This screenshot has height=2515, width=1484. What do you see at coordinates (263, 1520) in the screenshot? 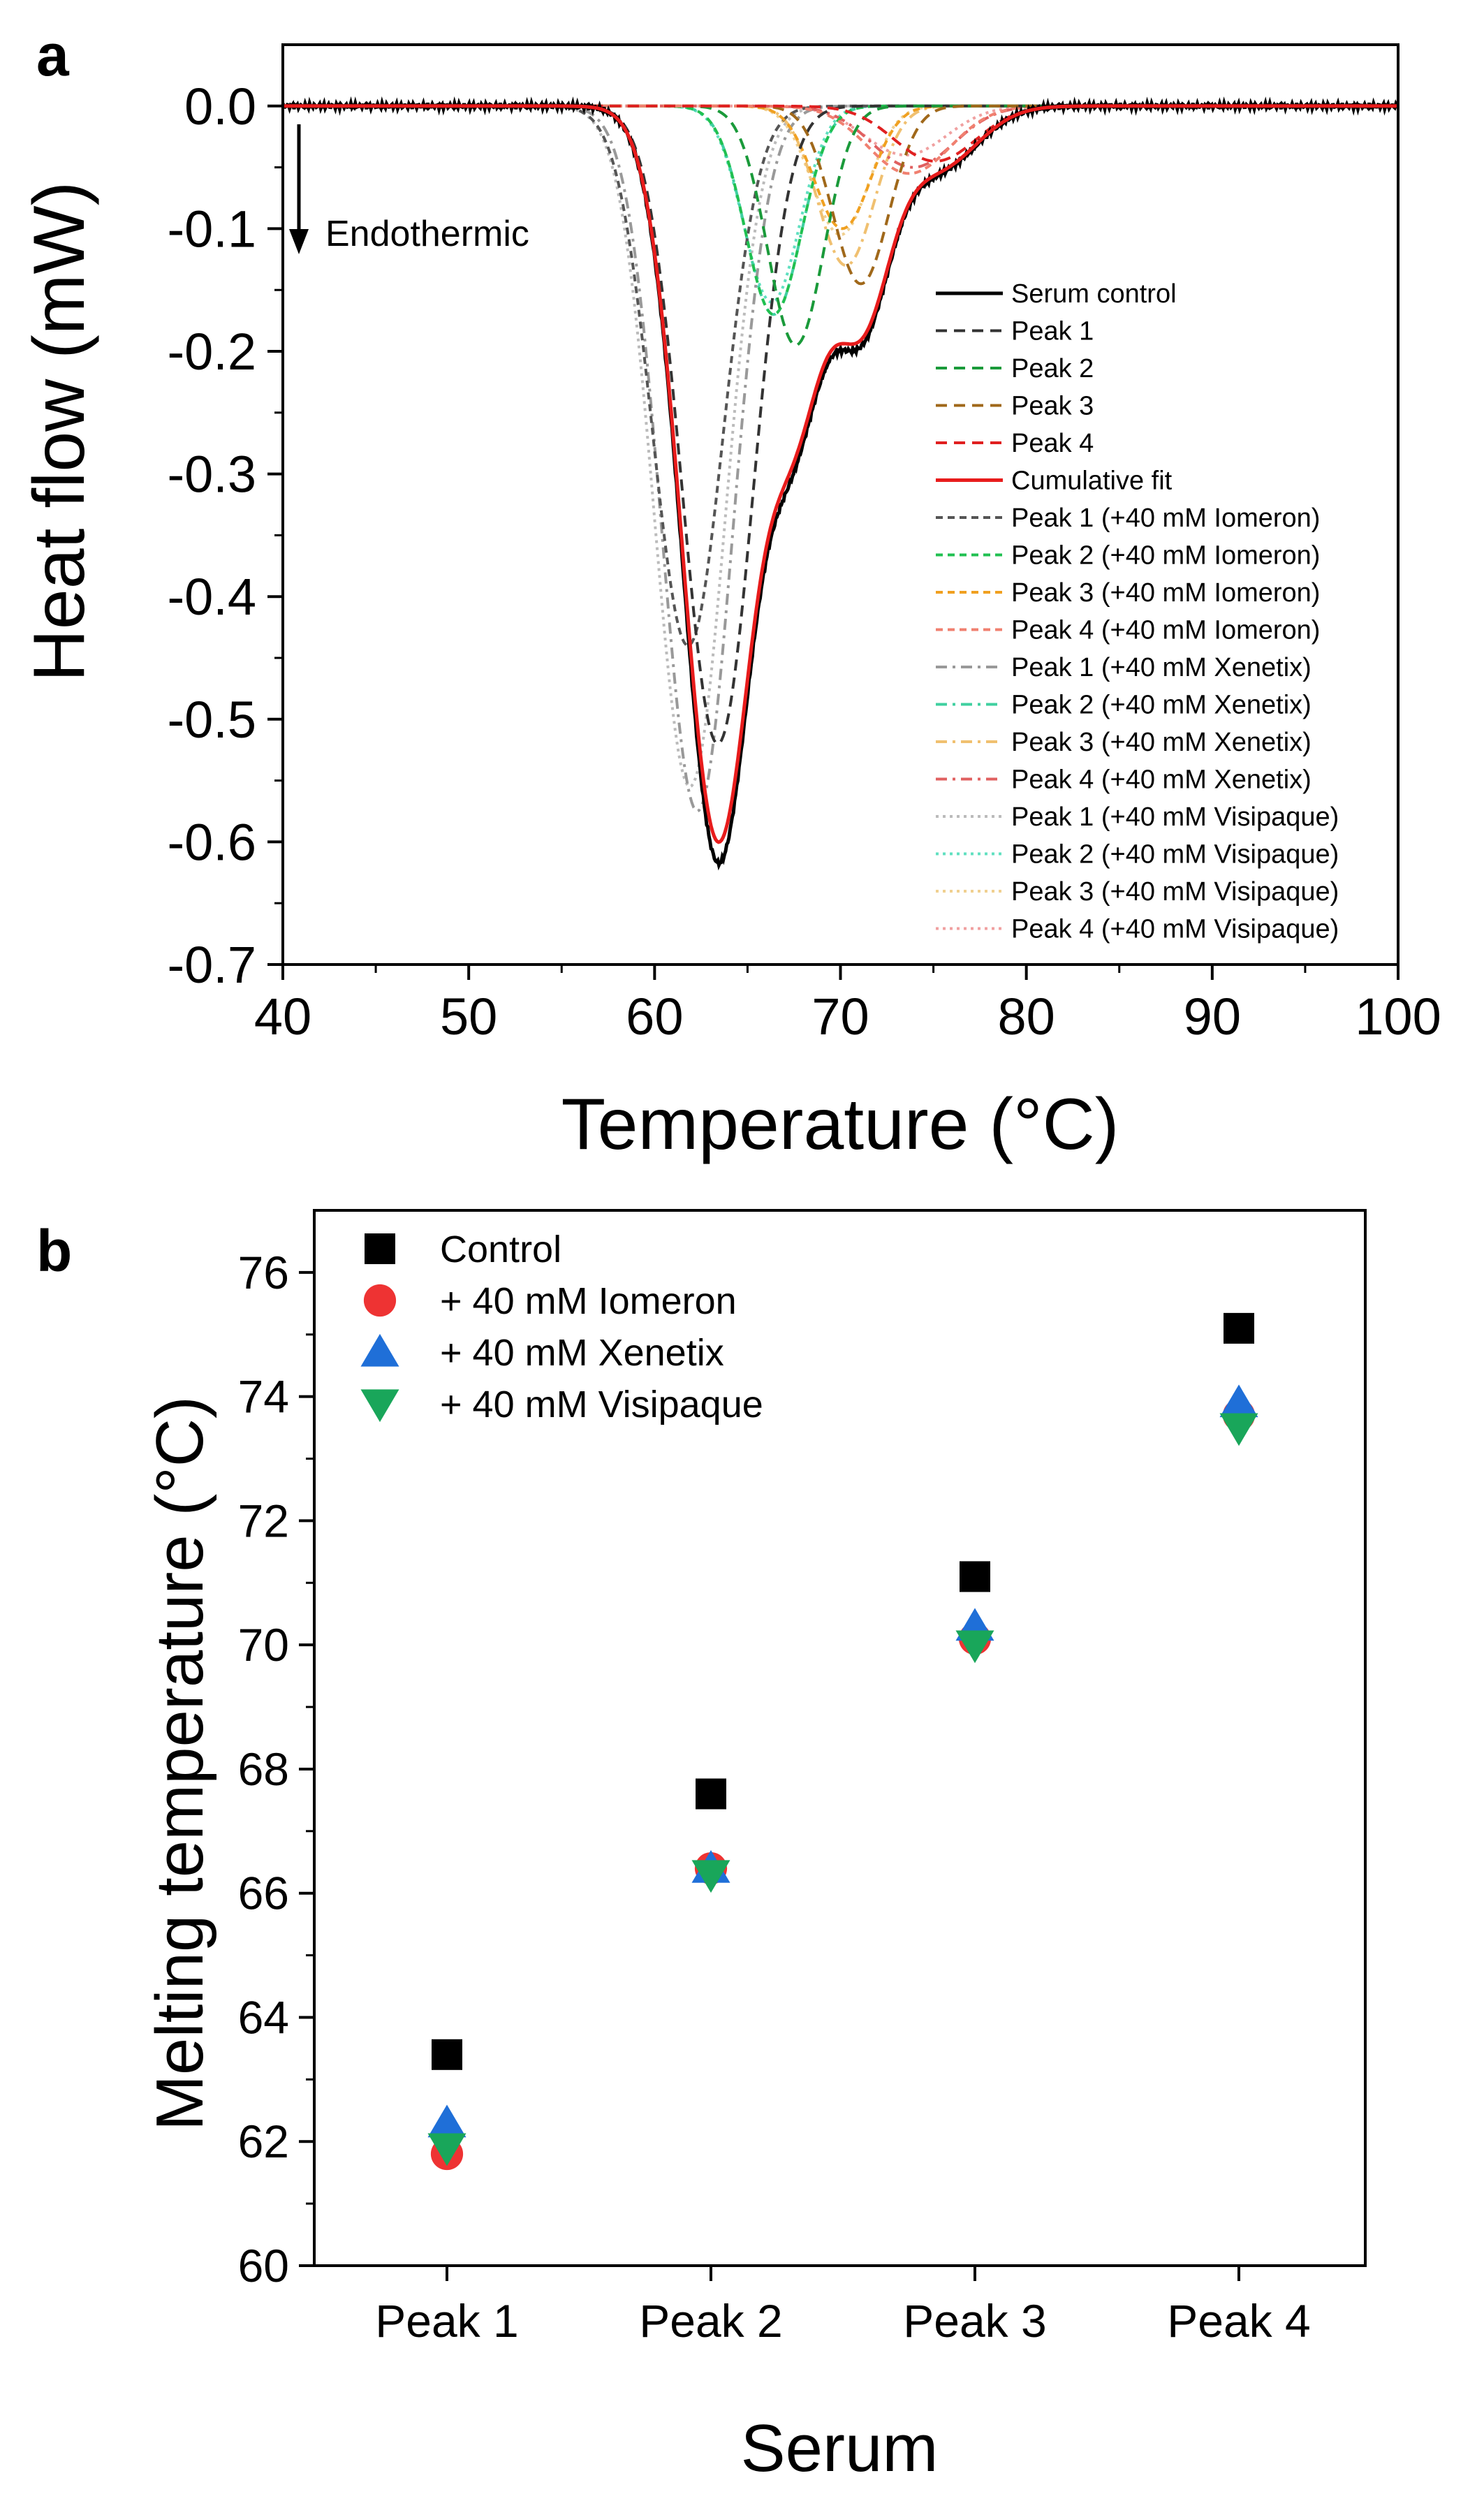
I see `panel-b-y-tick-label: 72` at bounding box center [263, 1520].